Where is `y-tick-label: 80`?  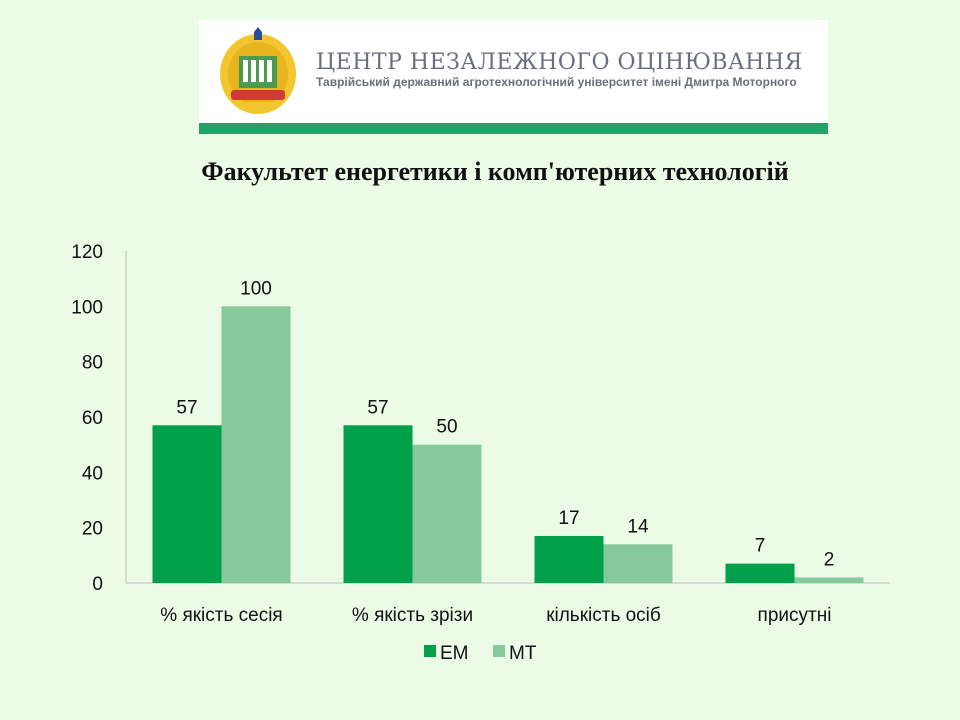
y-tick-label: 80 is located at coordinates (92, 363).